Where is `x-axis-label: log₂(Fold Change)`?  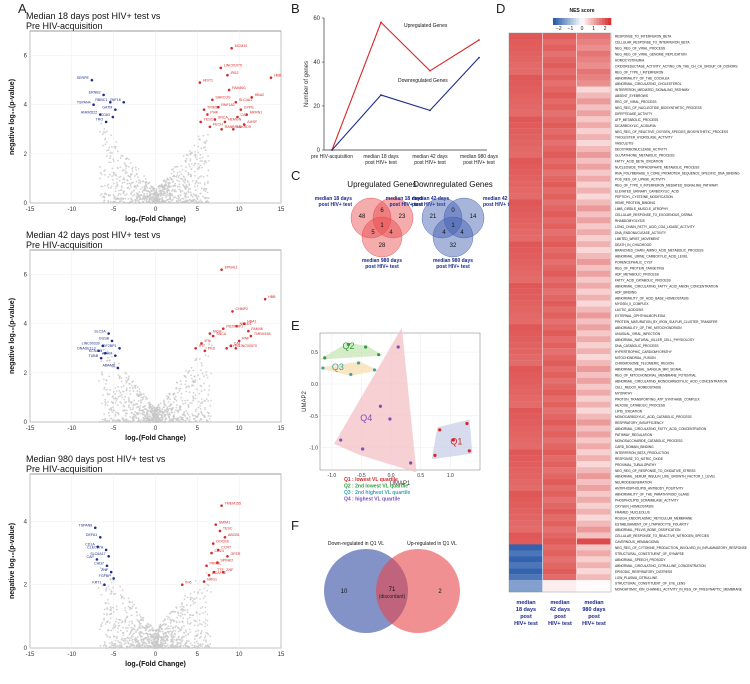
x-axis-label: log₂(Fold Change) is located at coordinates (155, 219).